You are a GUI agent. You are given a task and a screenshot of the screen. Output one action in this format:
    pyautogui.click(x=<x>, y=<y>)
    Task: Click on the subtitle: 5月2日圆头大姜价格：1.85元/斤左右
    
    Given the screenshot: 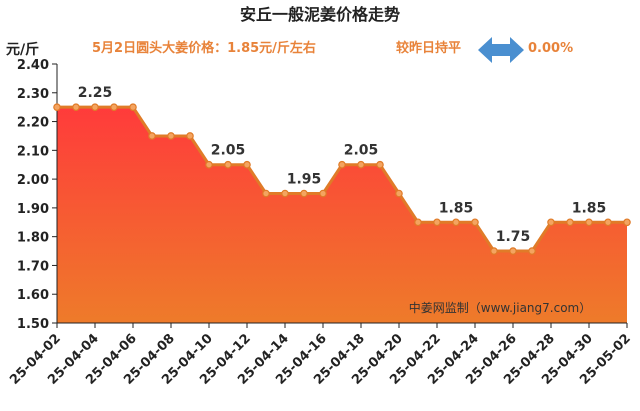 What is the action you would take?
    pyautogui.click(x=204, y=48)
    